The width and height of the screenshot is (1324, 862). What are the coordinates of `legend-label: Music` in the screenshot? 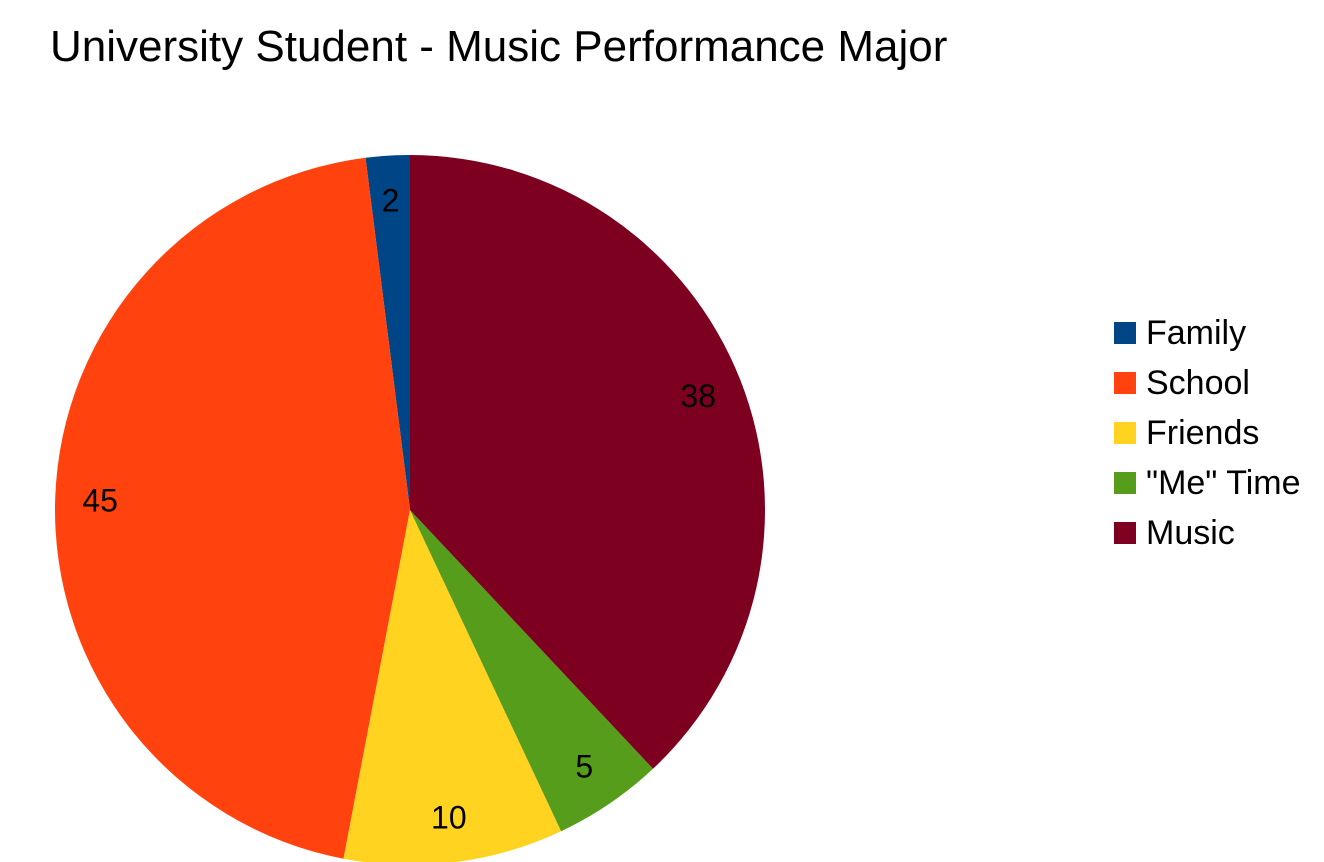 It's located at (1190, 532).